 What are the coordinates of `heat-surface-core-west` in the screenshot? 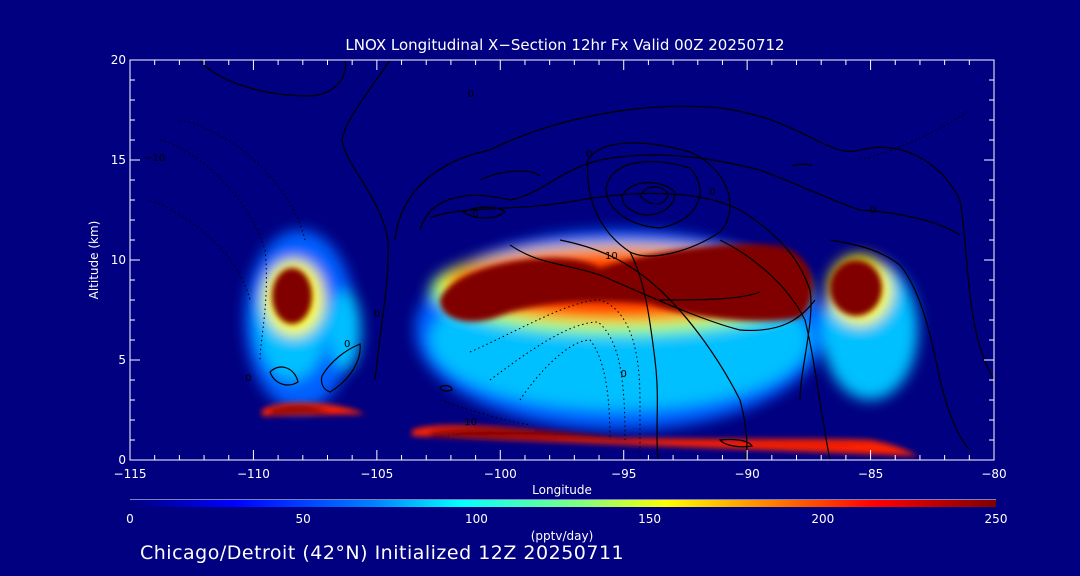 It's located at (300, 409).